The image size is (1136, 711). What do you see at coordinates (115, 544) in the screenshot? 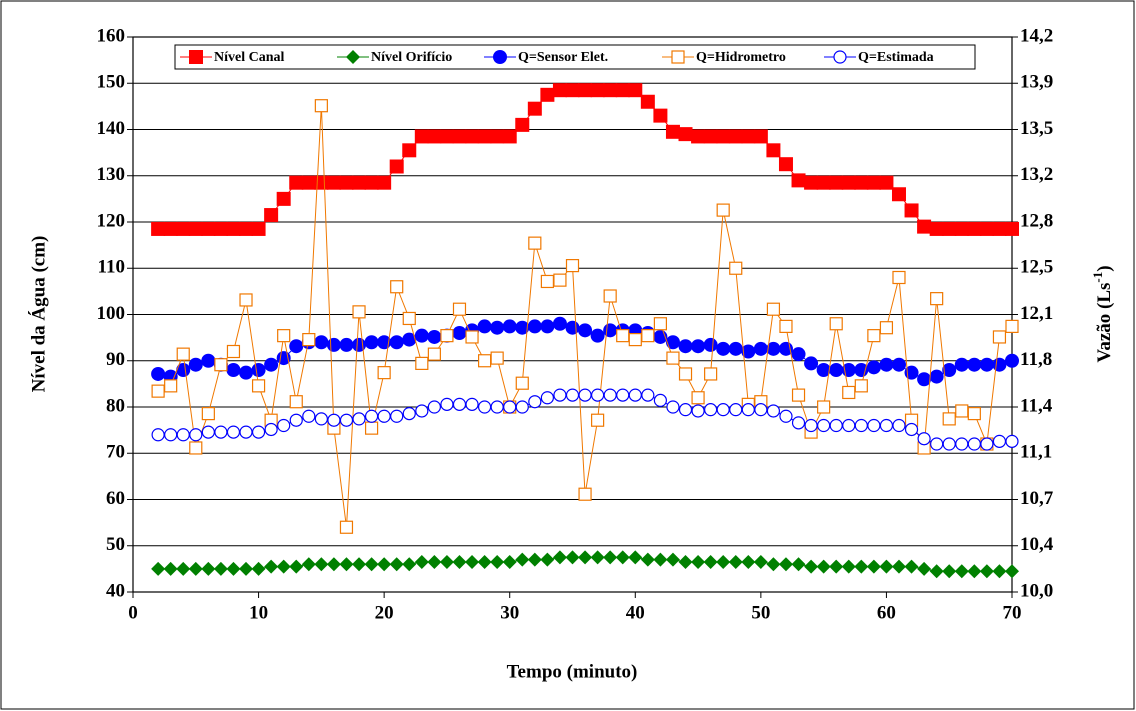
I see `y-tick-label: 50` at bounding box center [115, 544].